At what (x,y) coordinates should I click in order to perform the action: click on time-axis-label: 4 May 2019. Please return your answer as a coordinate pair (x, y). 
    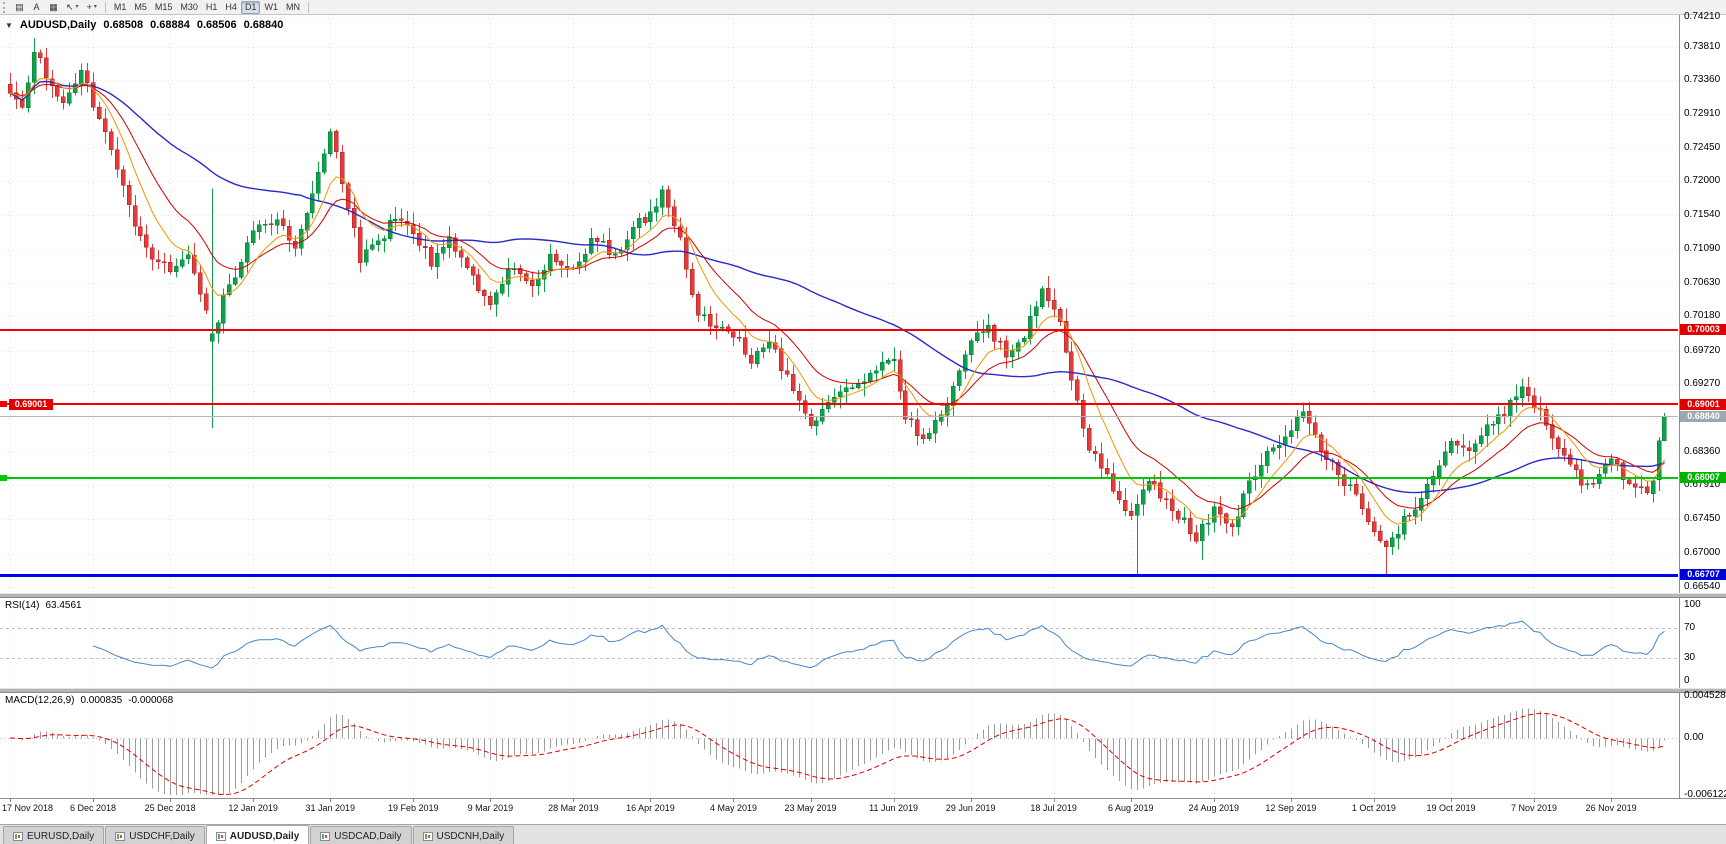
    Looking at the image, I should click on (733, 808).